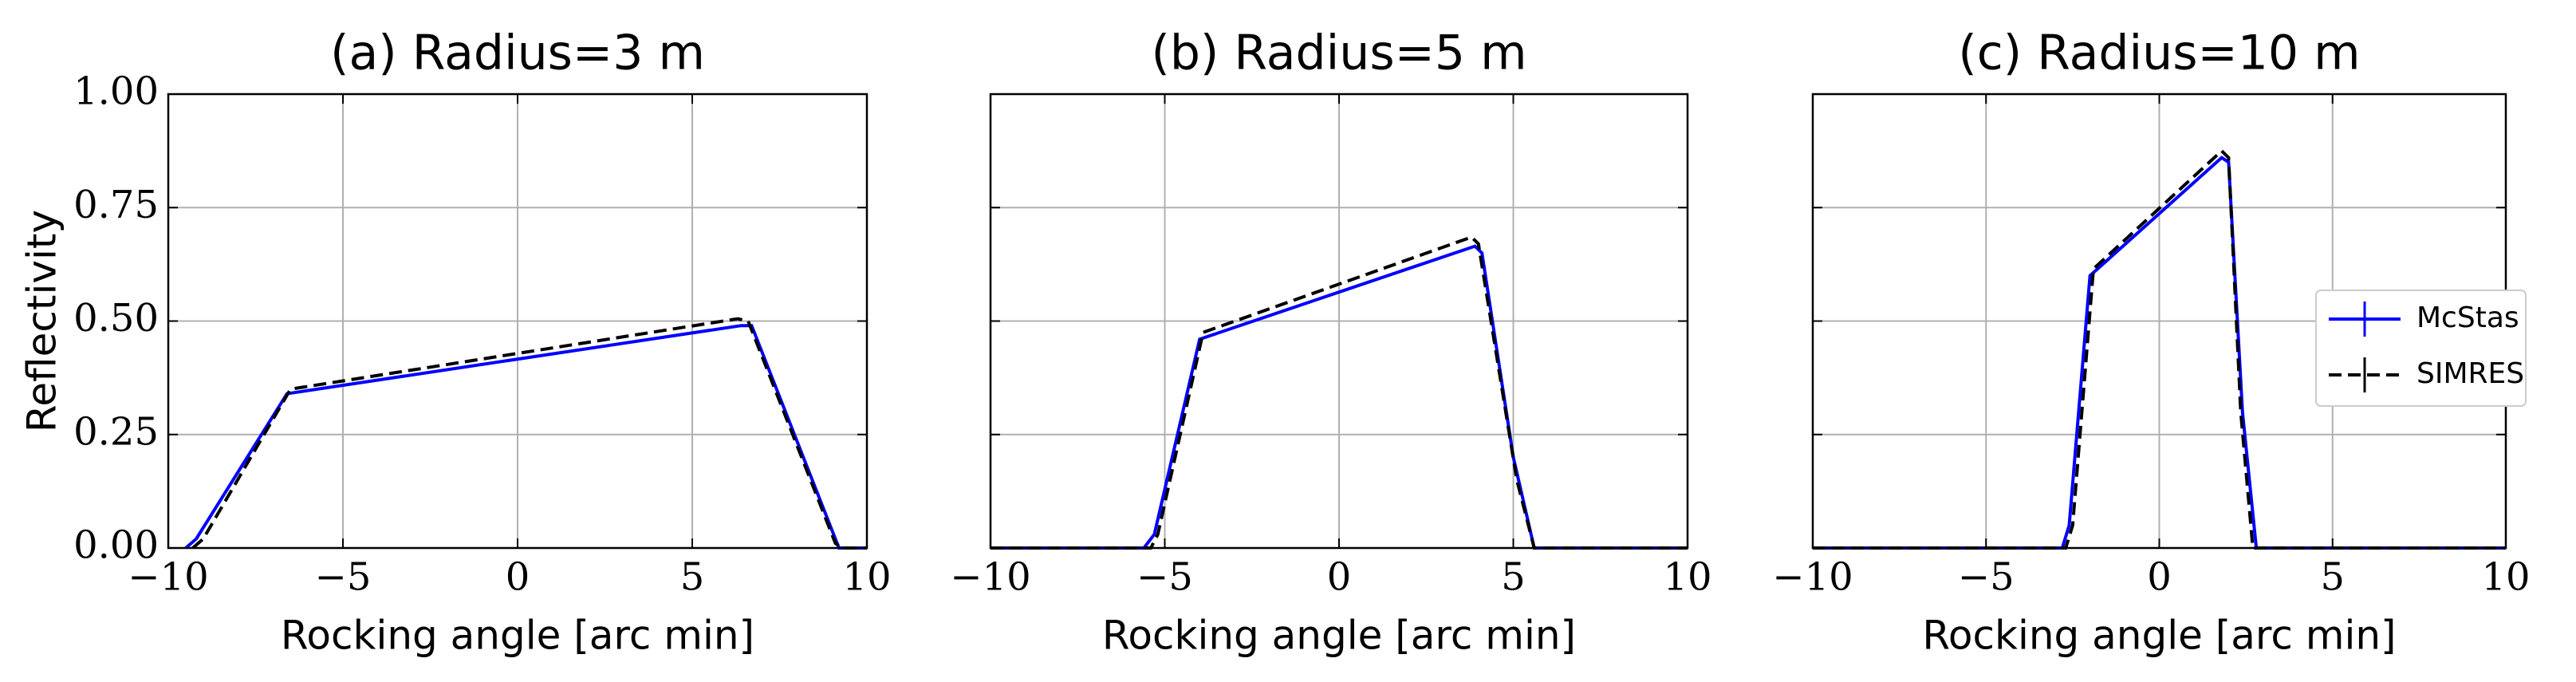 The width and height of the screenshot is (2576, 682). I want to click on y-axis-label: Reflectivity, so click(42, 321).